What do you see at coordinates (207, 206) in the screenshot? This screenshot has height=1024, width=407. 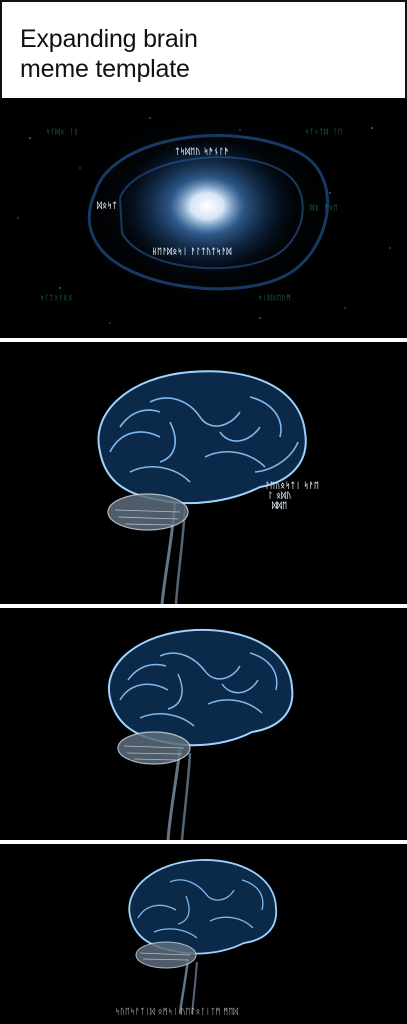 I see `galaxy-core` at bounding box center [207, 206].